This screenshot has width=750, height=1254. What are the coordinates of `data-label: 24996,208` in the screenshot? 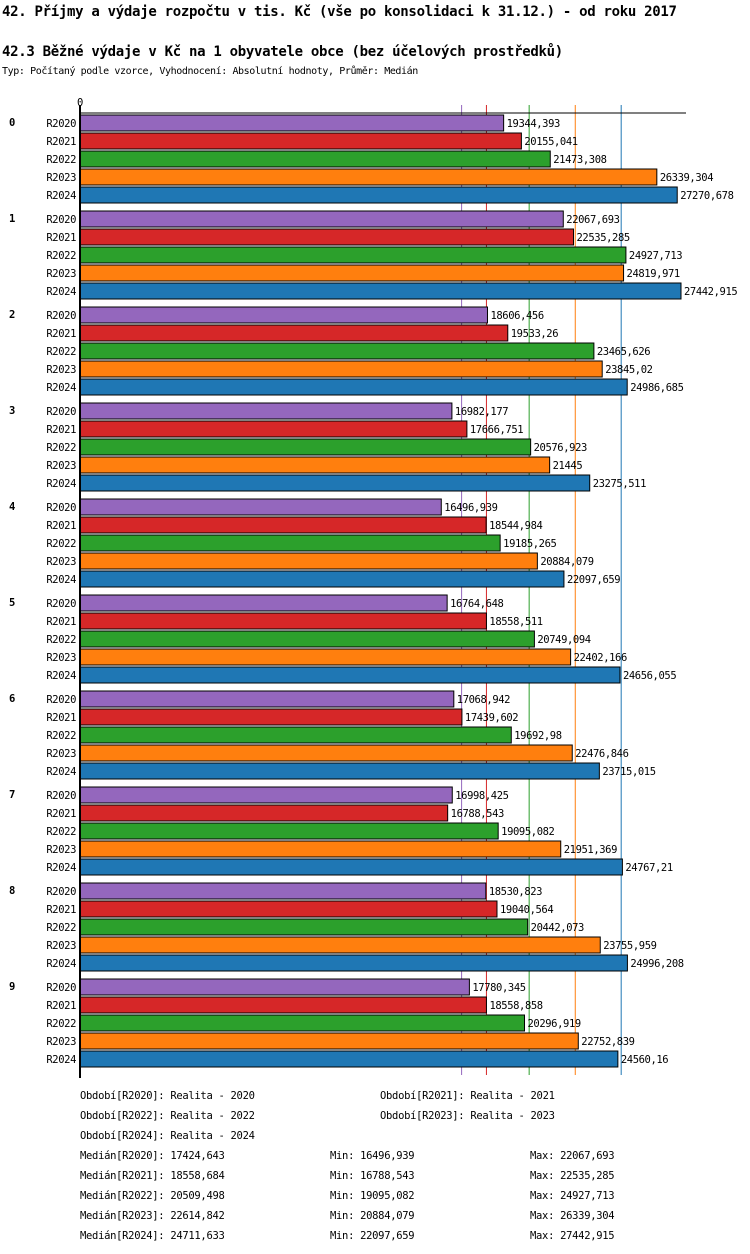 It's located at (656, 964).